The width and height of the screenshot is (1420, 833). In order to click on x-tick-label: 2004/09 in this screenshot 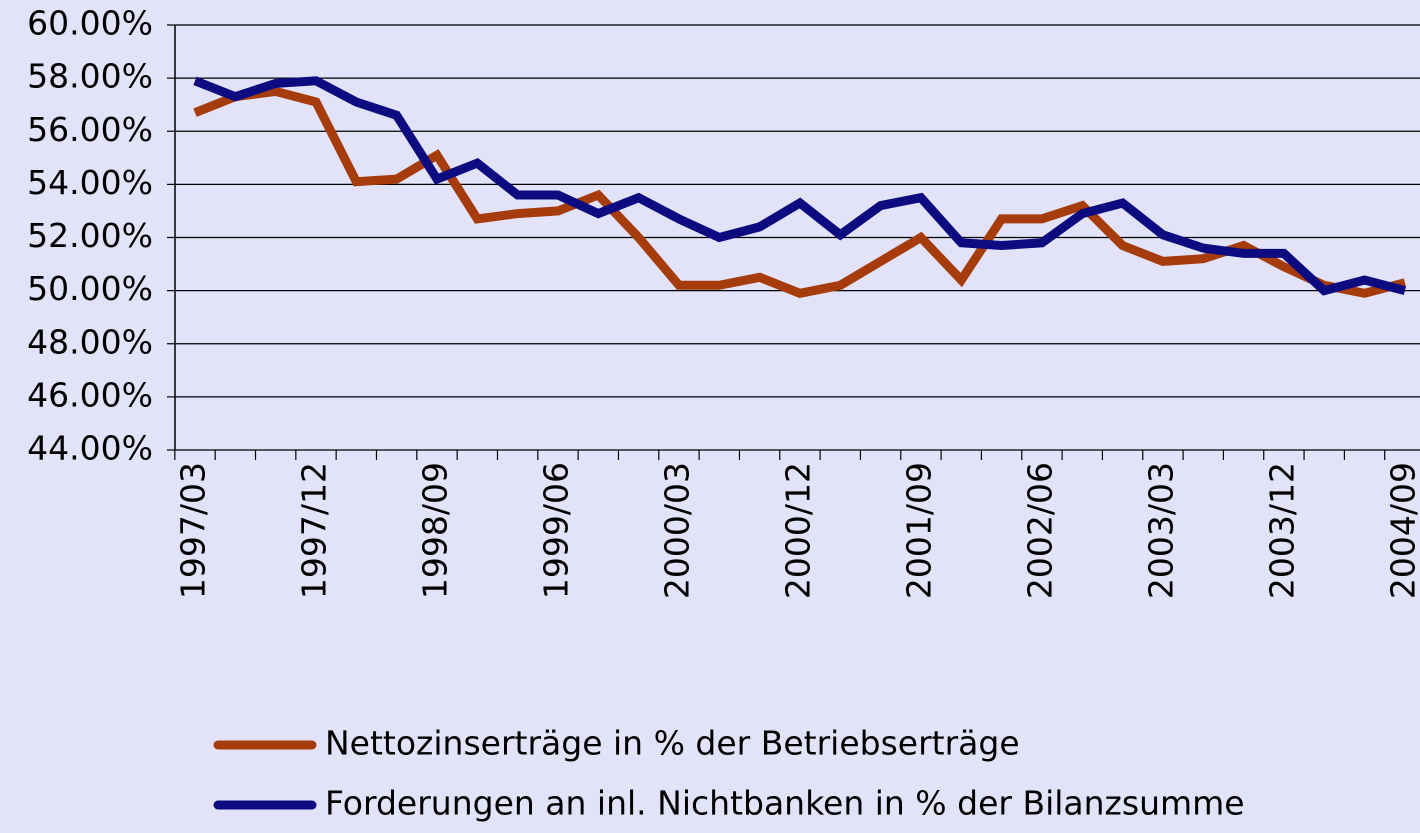, I will do `click(1401, 530)`.